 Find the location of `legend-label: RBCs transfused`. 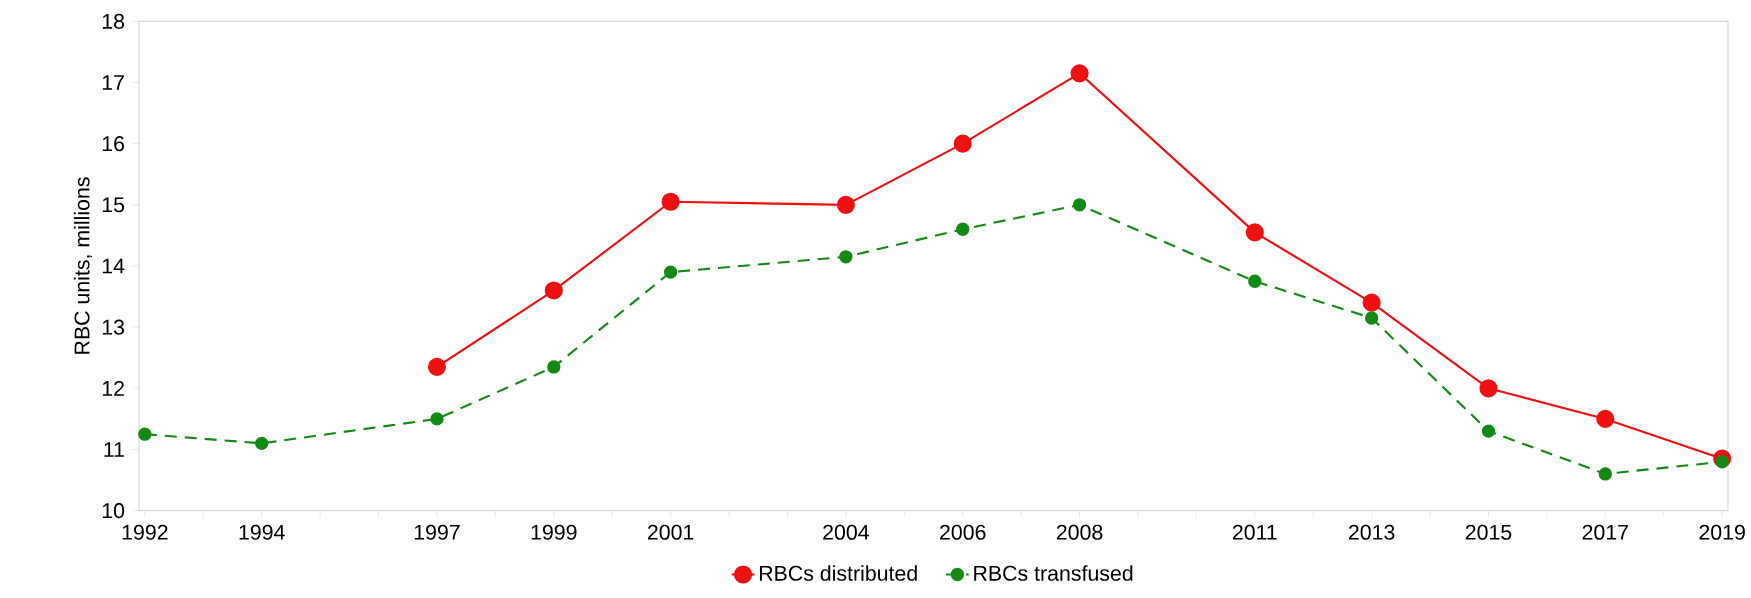

legend-label: RBCs transfused is located at coordinates (1053, 573).